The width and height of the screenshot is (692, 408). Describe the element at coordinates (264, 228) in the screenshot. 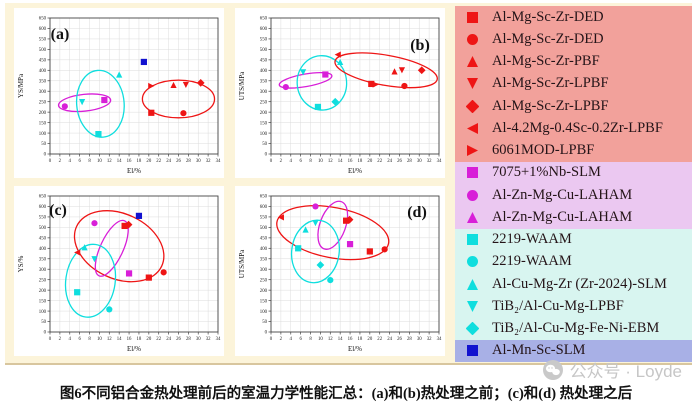

I see `y-tick-label: 500` at that location.